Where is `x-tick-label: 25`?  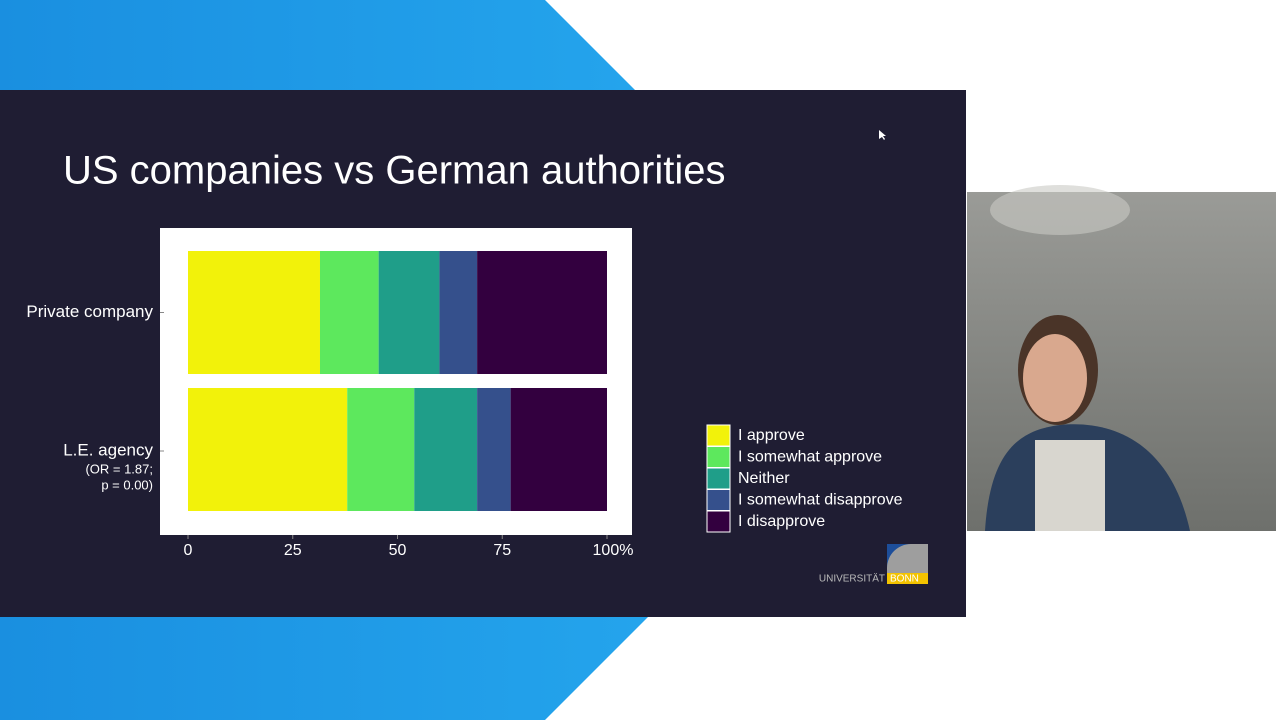
x-tick-label: 25 is located at coordinates (293, 550).